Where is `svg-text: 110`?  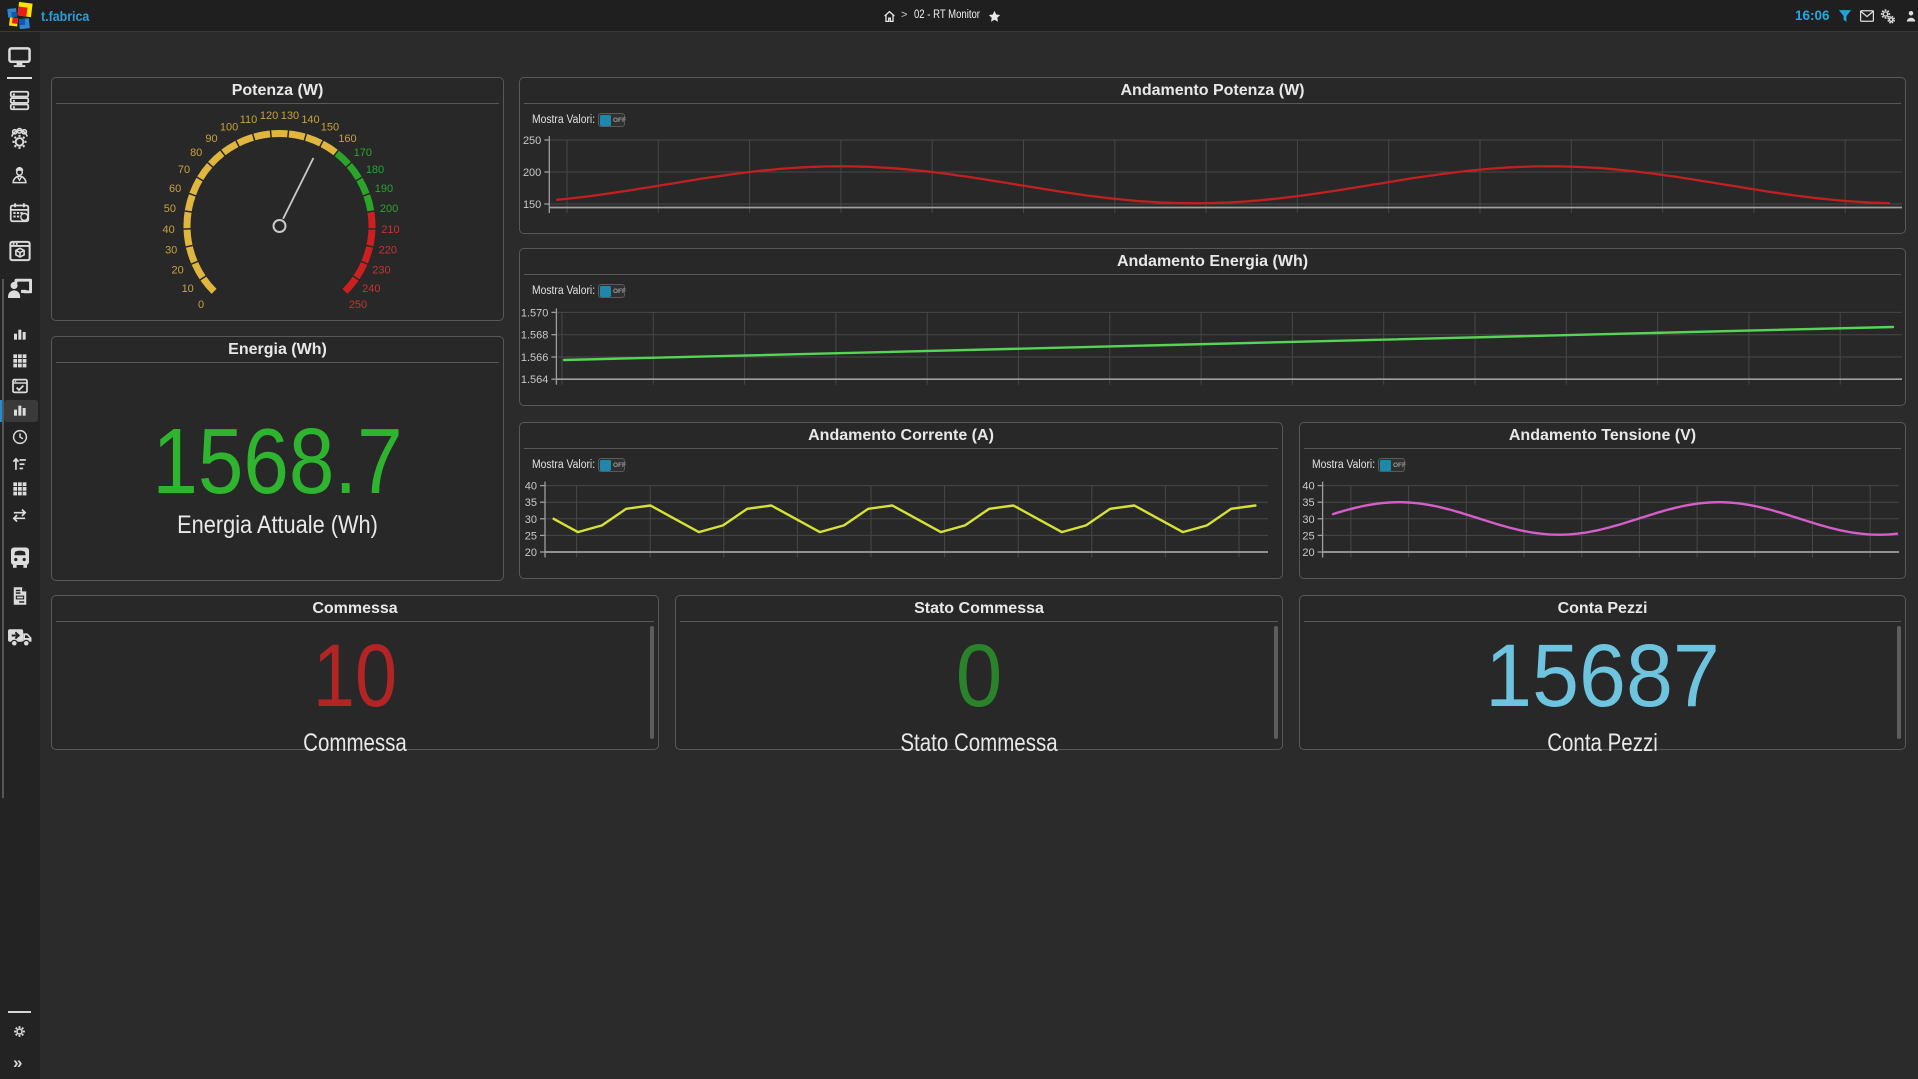
svg-text: 110 is located at coordinates (249, 120).